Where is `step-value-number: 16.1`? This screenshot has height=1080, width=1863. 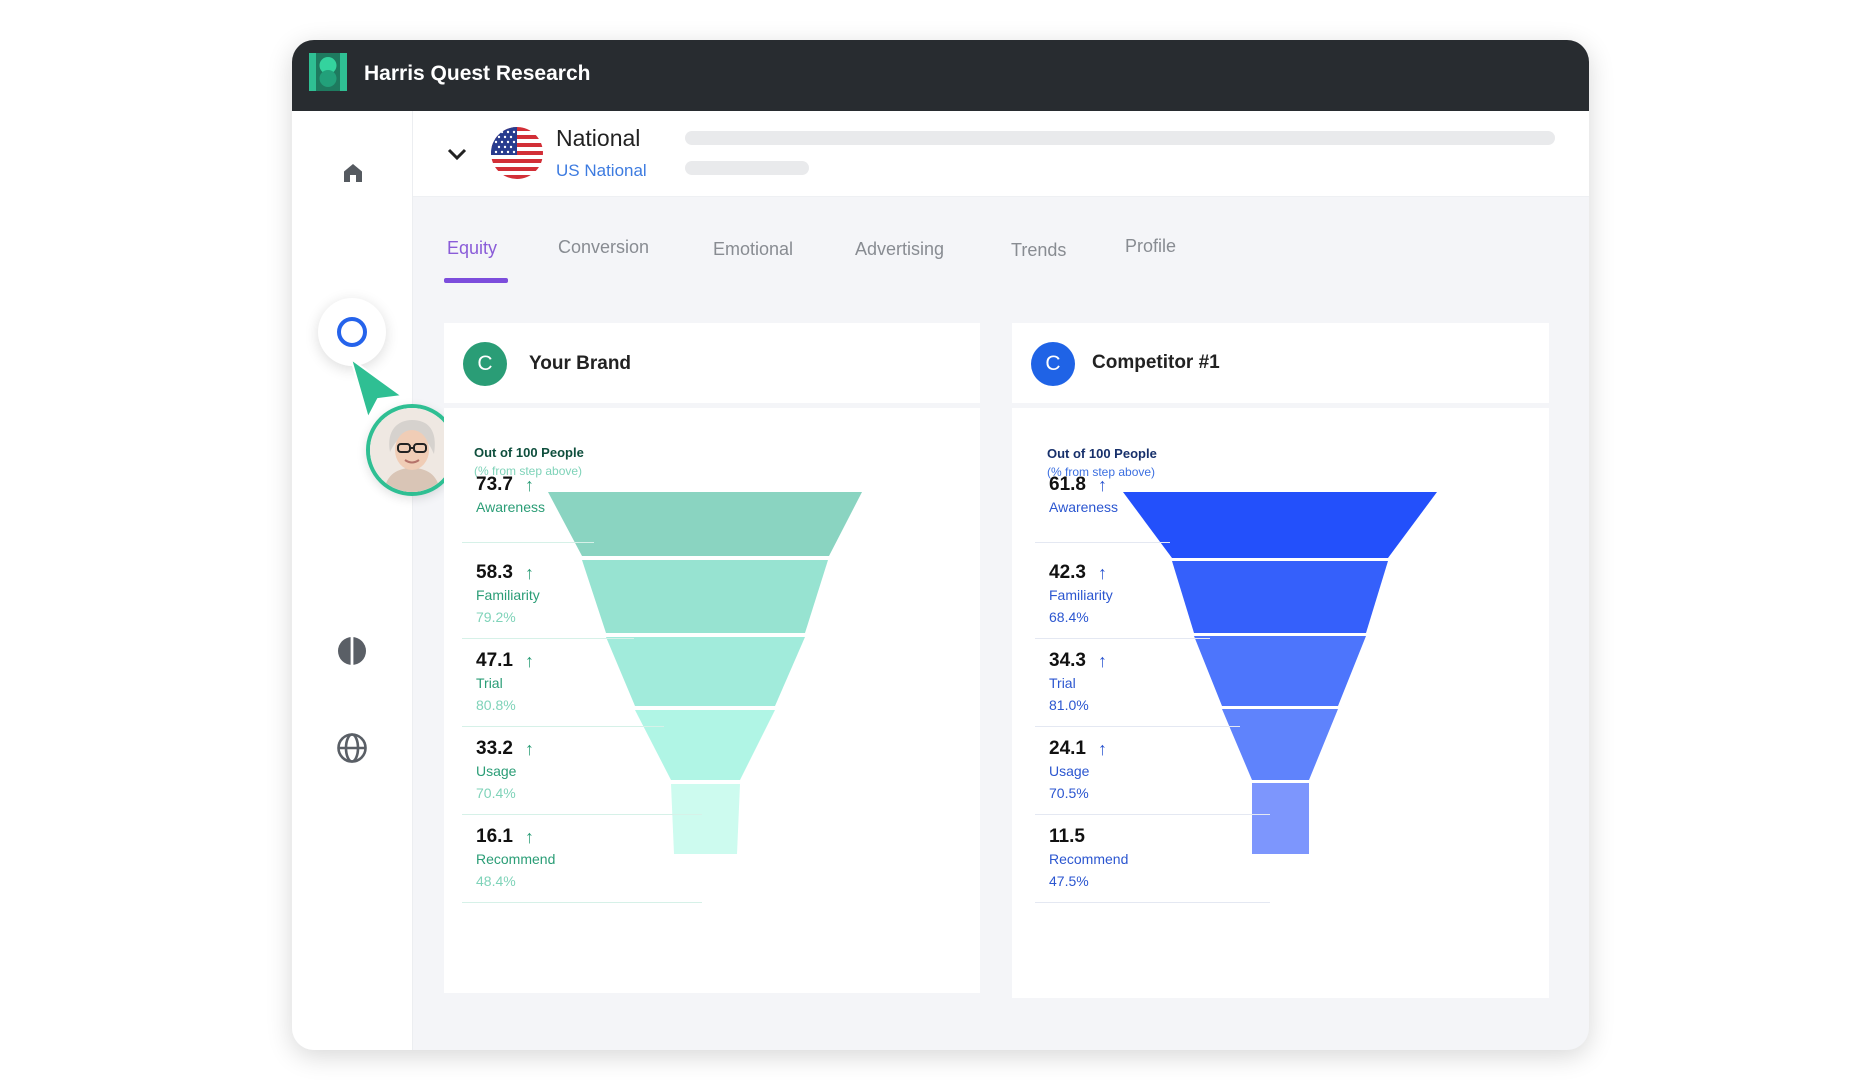
step-value-number: 16.1 is located at coordinates (494, 836).